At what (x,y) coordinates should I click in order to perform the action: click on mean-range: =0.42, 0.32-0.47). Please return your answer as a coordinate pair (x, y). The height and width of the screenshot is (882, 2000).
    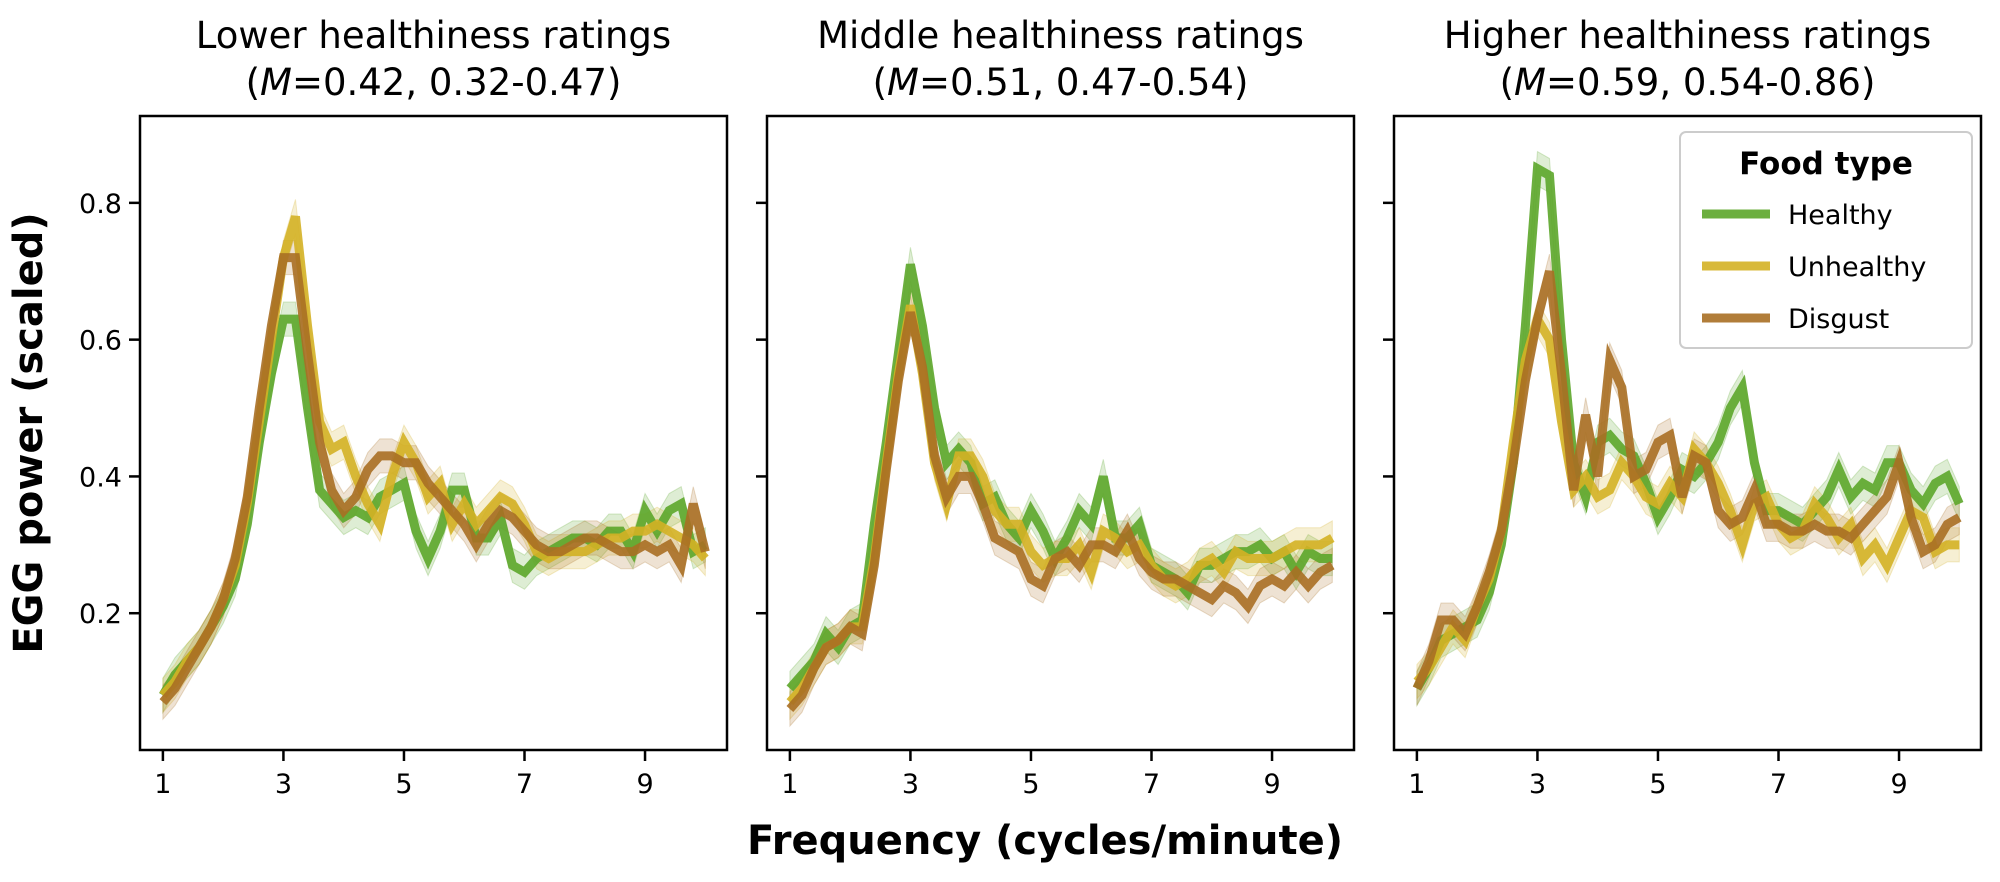
    Looking at the image, I should click on (456, 82).